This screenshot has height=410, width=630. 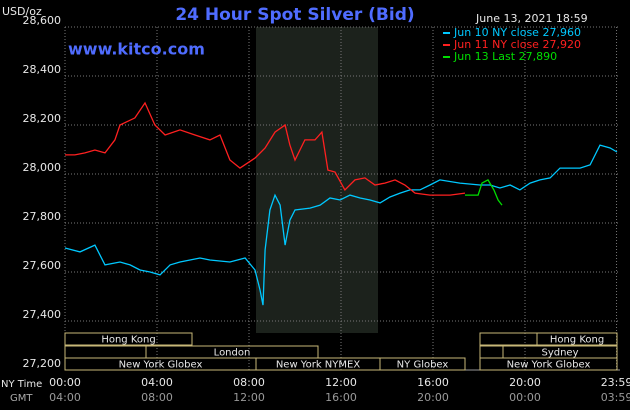 I want to click on y-tick-label: 28,200, so click(x=42, y=118).